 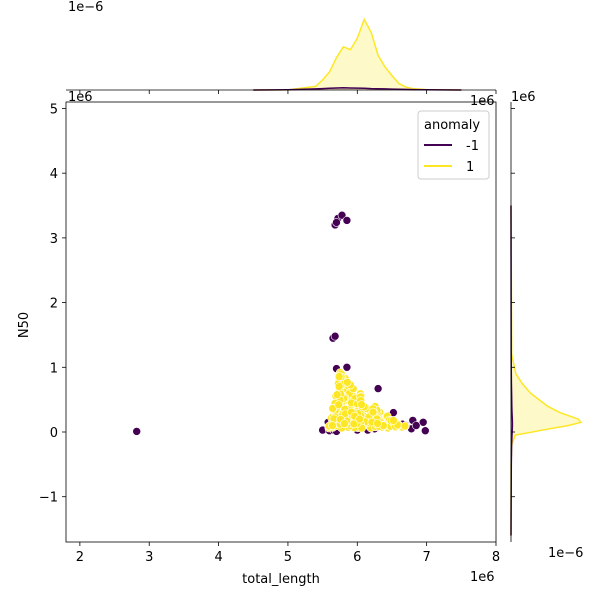 I want to click on x-tick-label: 4, so click(x=218, y=557).